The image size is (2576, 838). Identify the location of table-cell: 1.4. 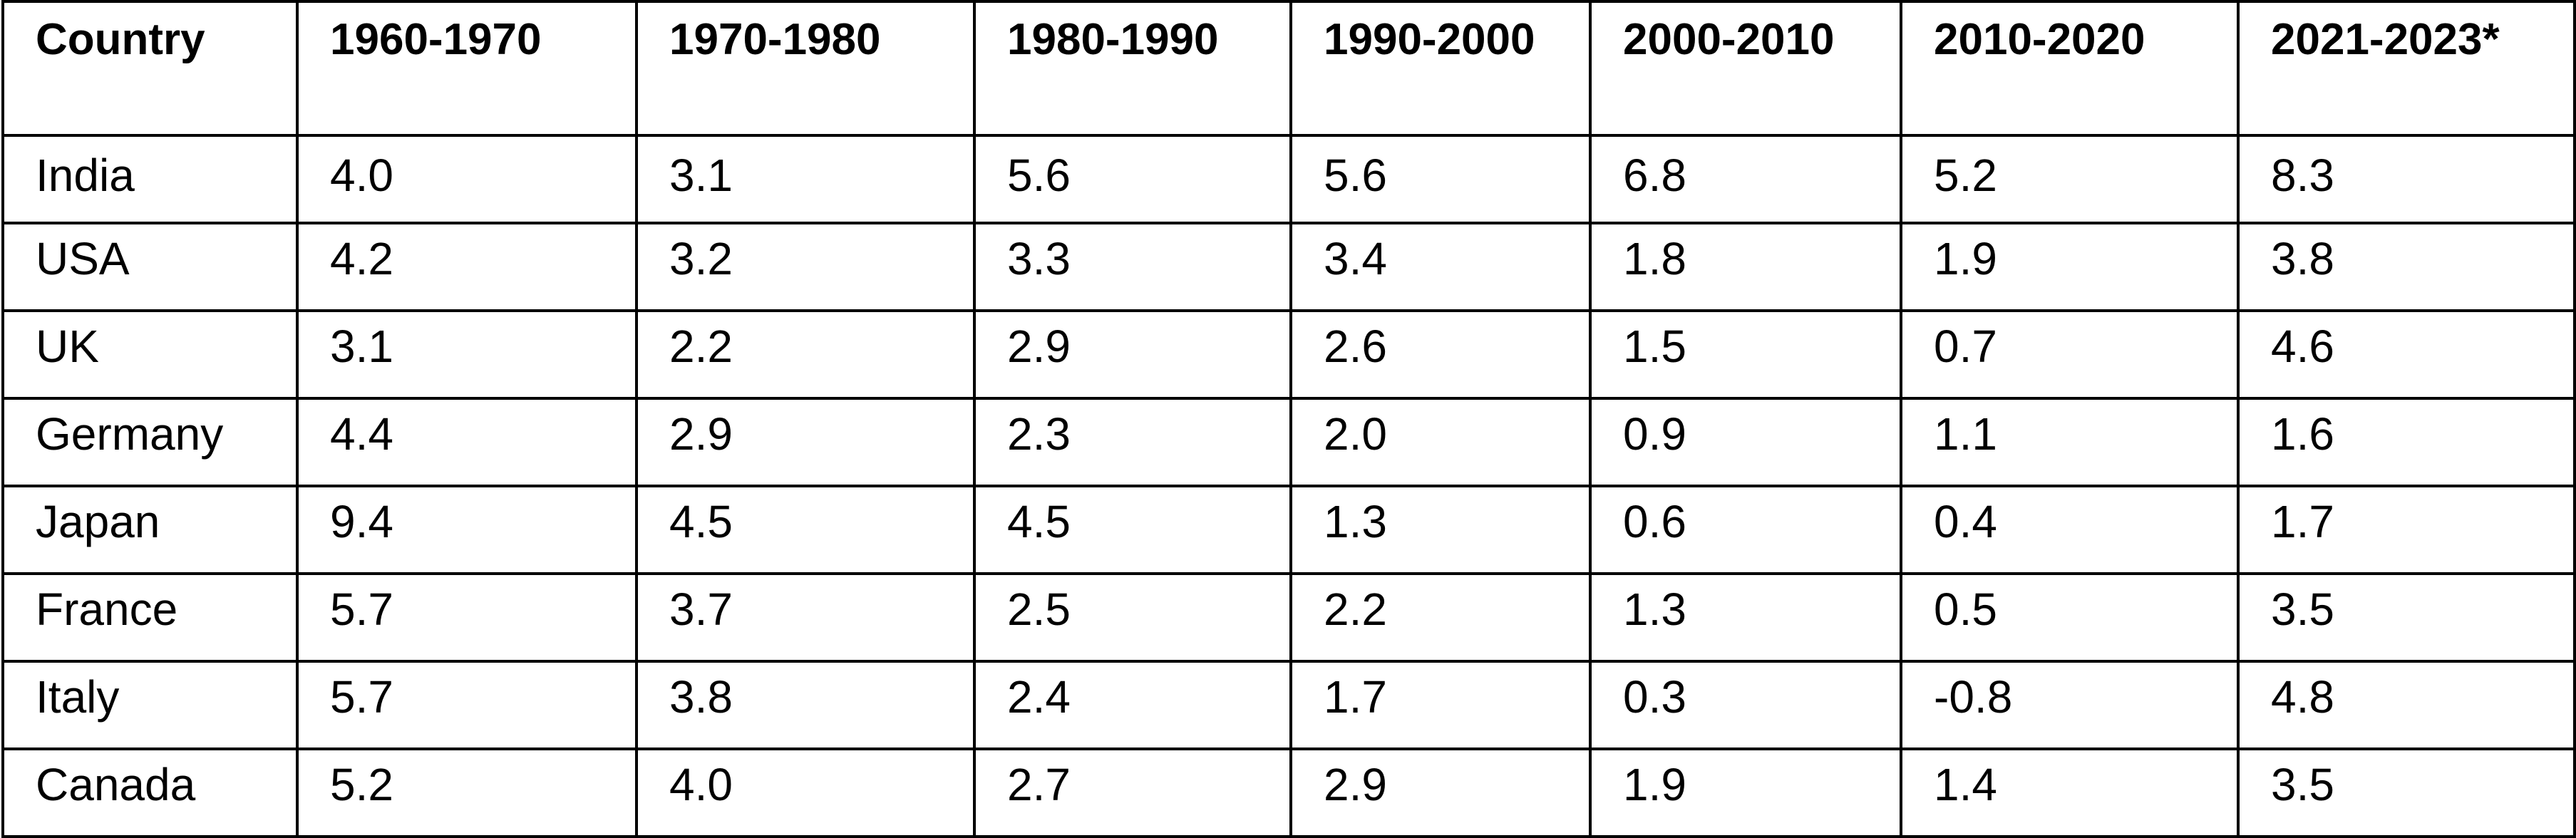
(2070, 793).